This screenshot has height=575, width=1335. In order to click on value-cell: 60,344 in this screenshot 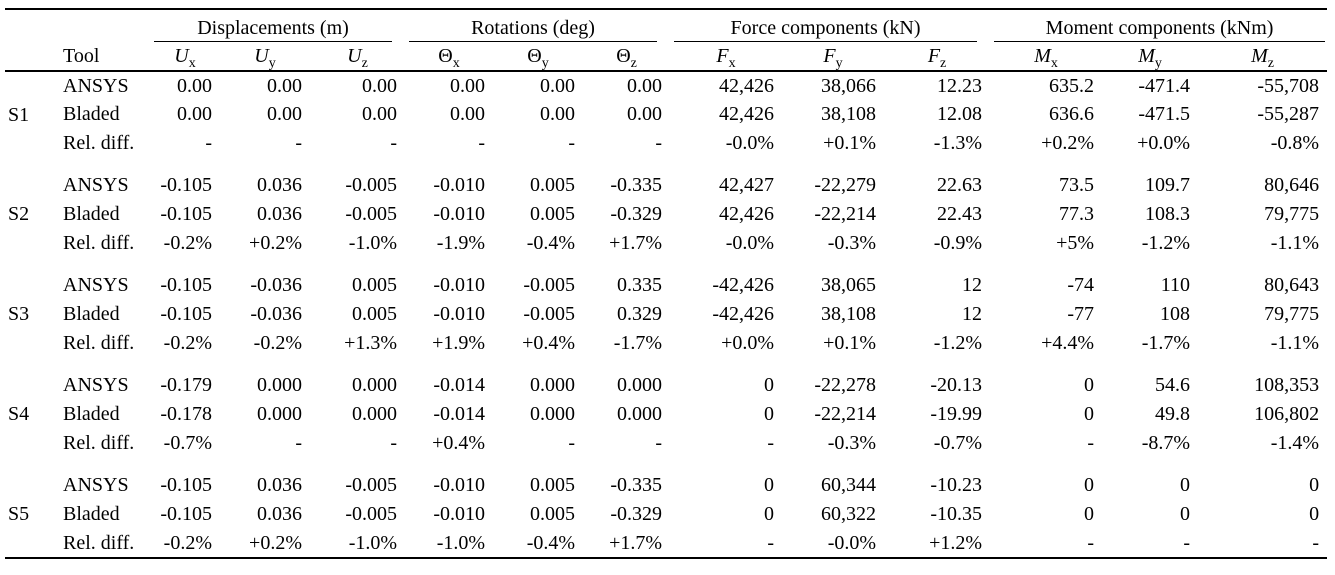, I will do `click(849, 485)`.